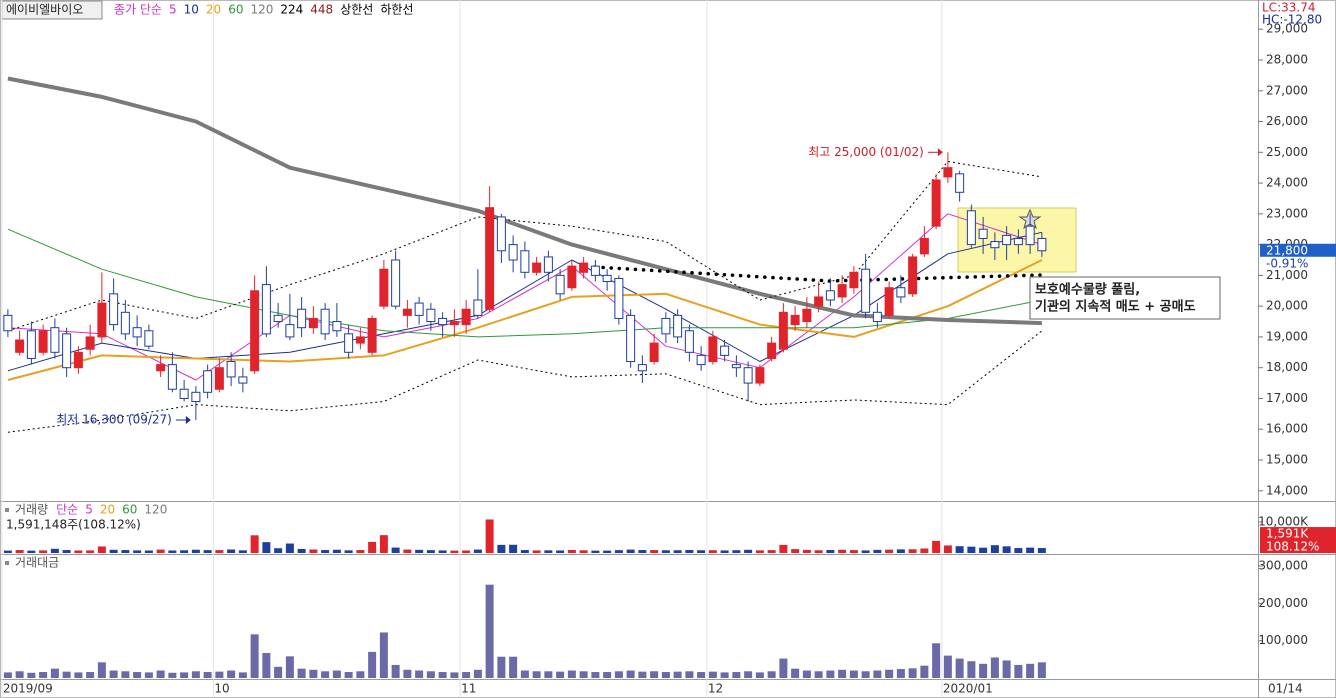 The width and height of the screenshot is (1336, 698). Describe the element at coordinates (7, 510) in the screenshot. I see `panel-marker` at that location.